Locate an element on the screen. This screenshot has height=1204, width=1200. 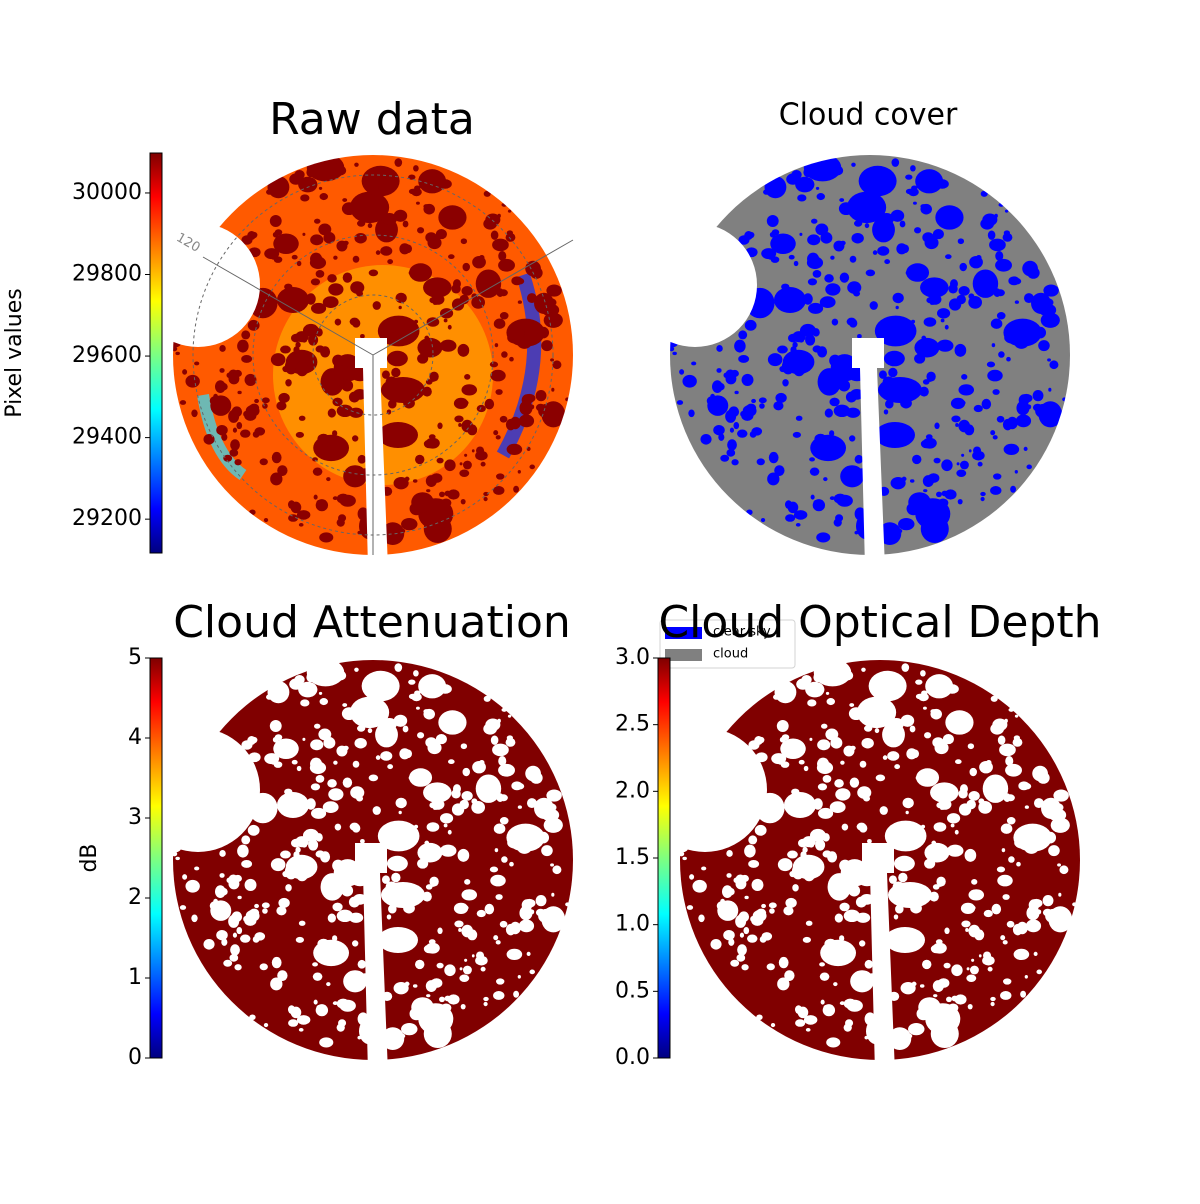
colorbar-label: dB is located at coordinates (89, 857).